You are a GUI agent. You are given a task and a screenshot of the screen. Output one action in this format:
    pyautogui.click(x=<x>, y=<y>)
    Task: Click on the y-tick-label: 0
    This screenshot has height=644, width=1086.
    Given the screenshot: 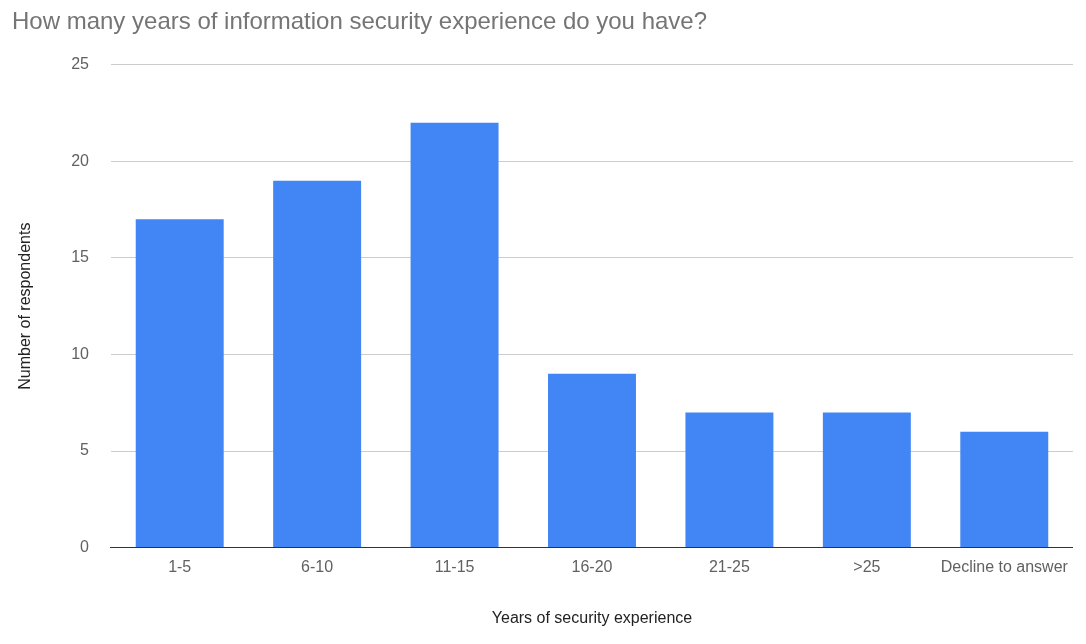 What is the action you would take?
    pyautogui.click(x=85, y=547)
    